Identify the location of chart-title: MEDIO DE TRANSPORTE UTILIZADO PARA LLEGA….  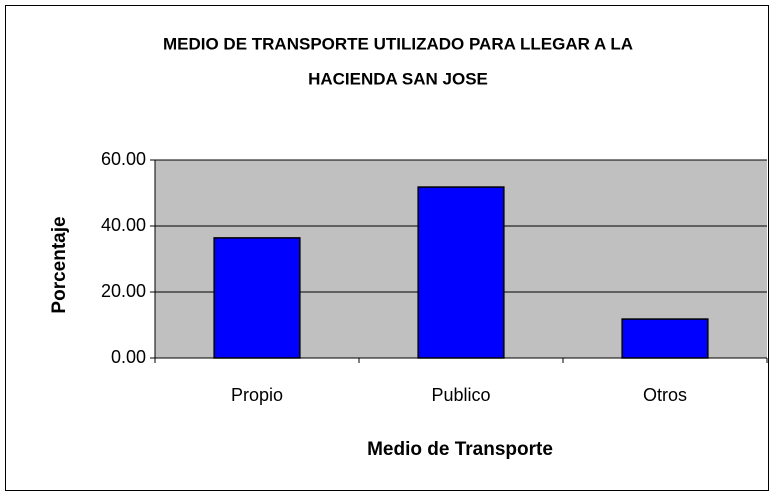
(398, 43).